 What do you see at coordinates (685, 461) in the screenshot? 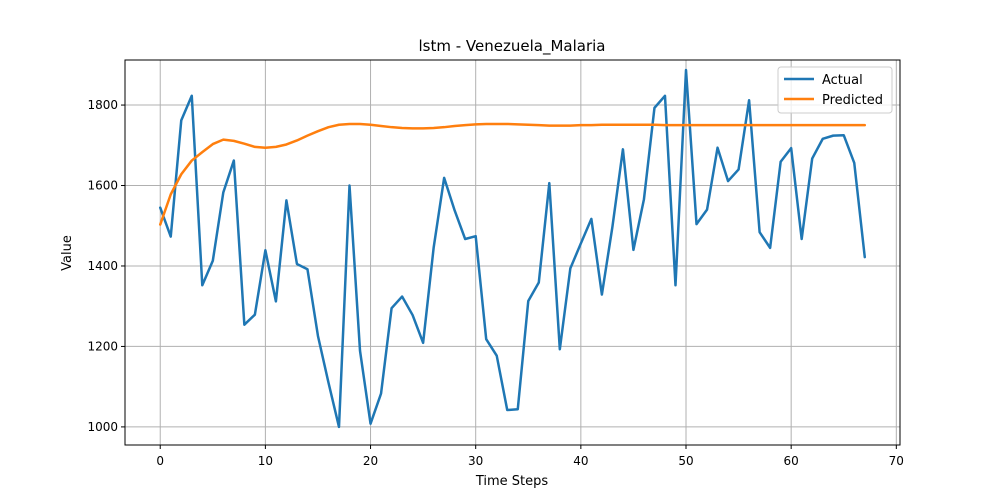
I see `x-tick-label: 50` at bounding box center [685, 461].